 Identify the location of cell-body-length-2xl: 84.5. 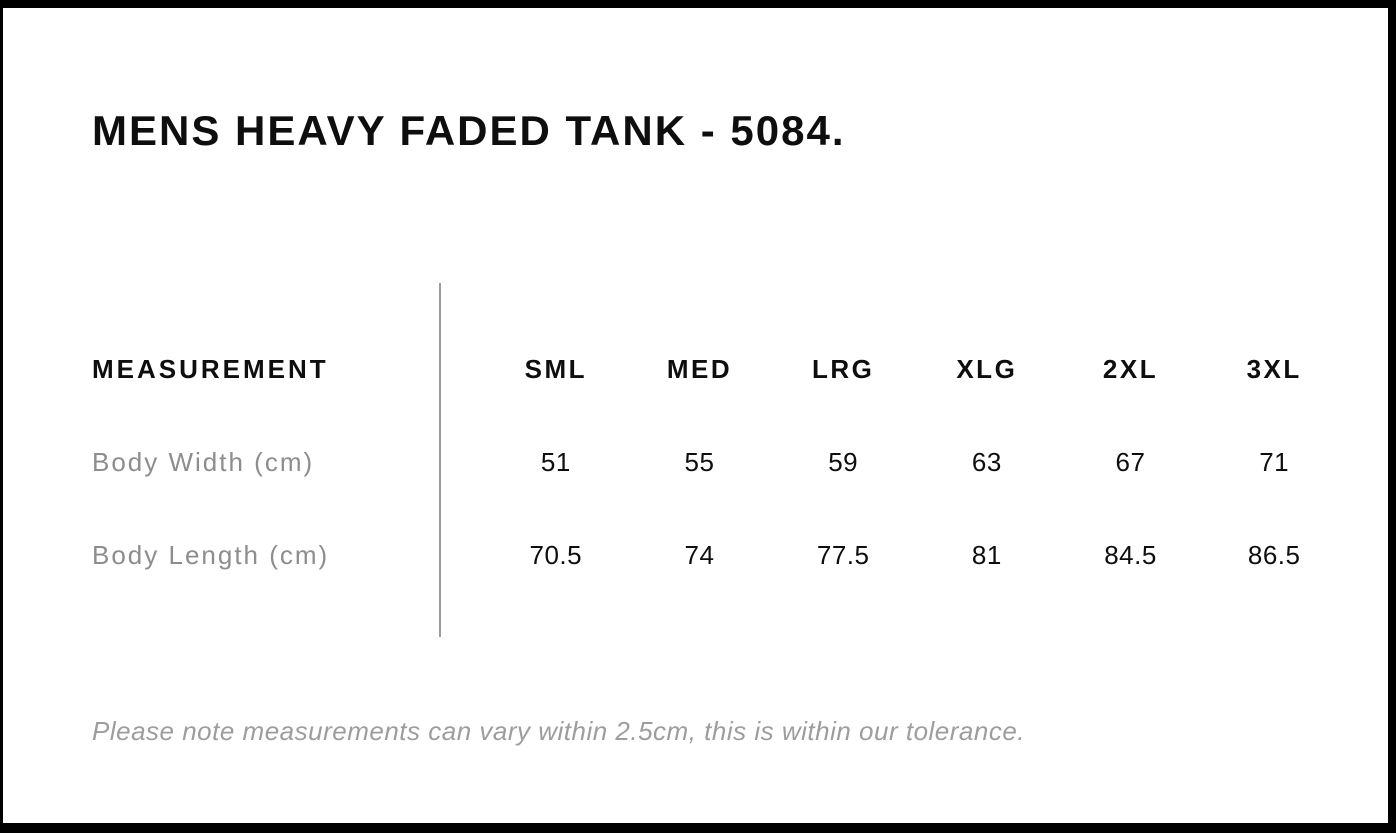
(1130, 555).